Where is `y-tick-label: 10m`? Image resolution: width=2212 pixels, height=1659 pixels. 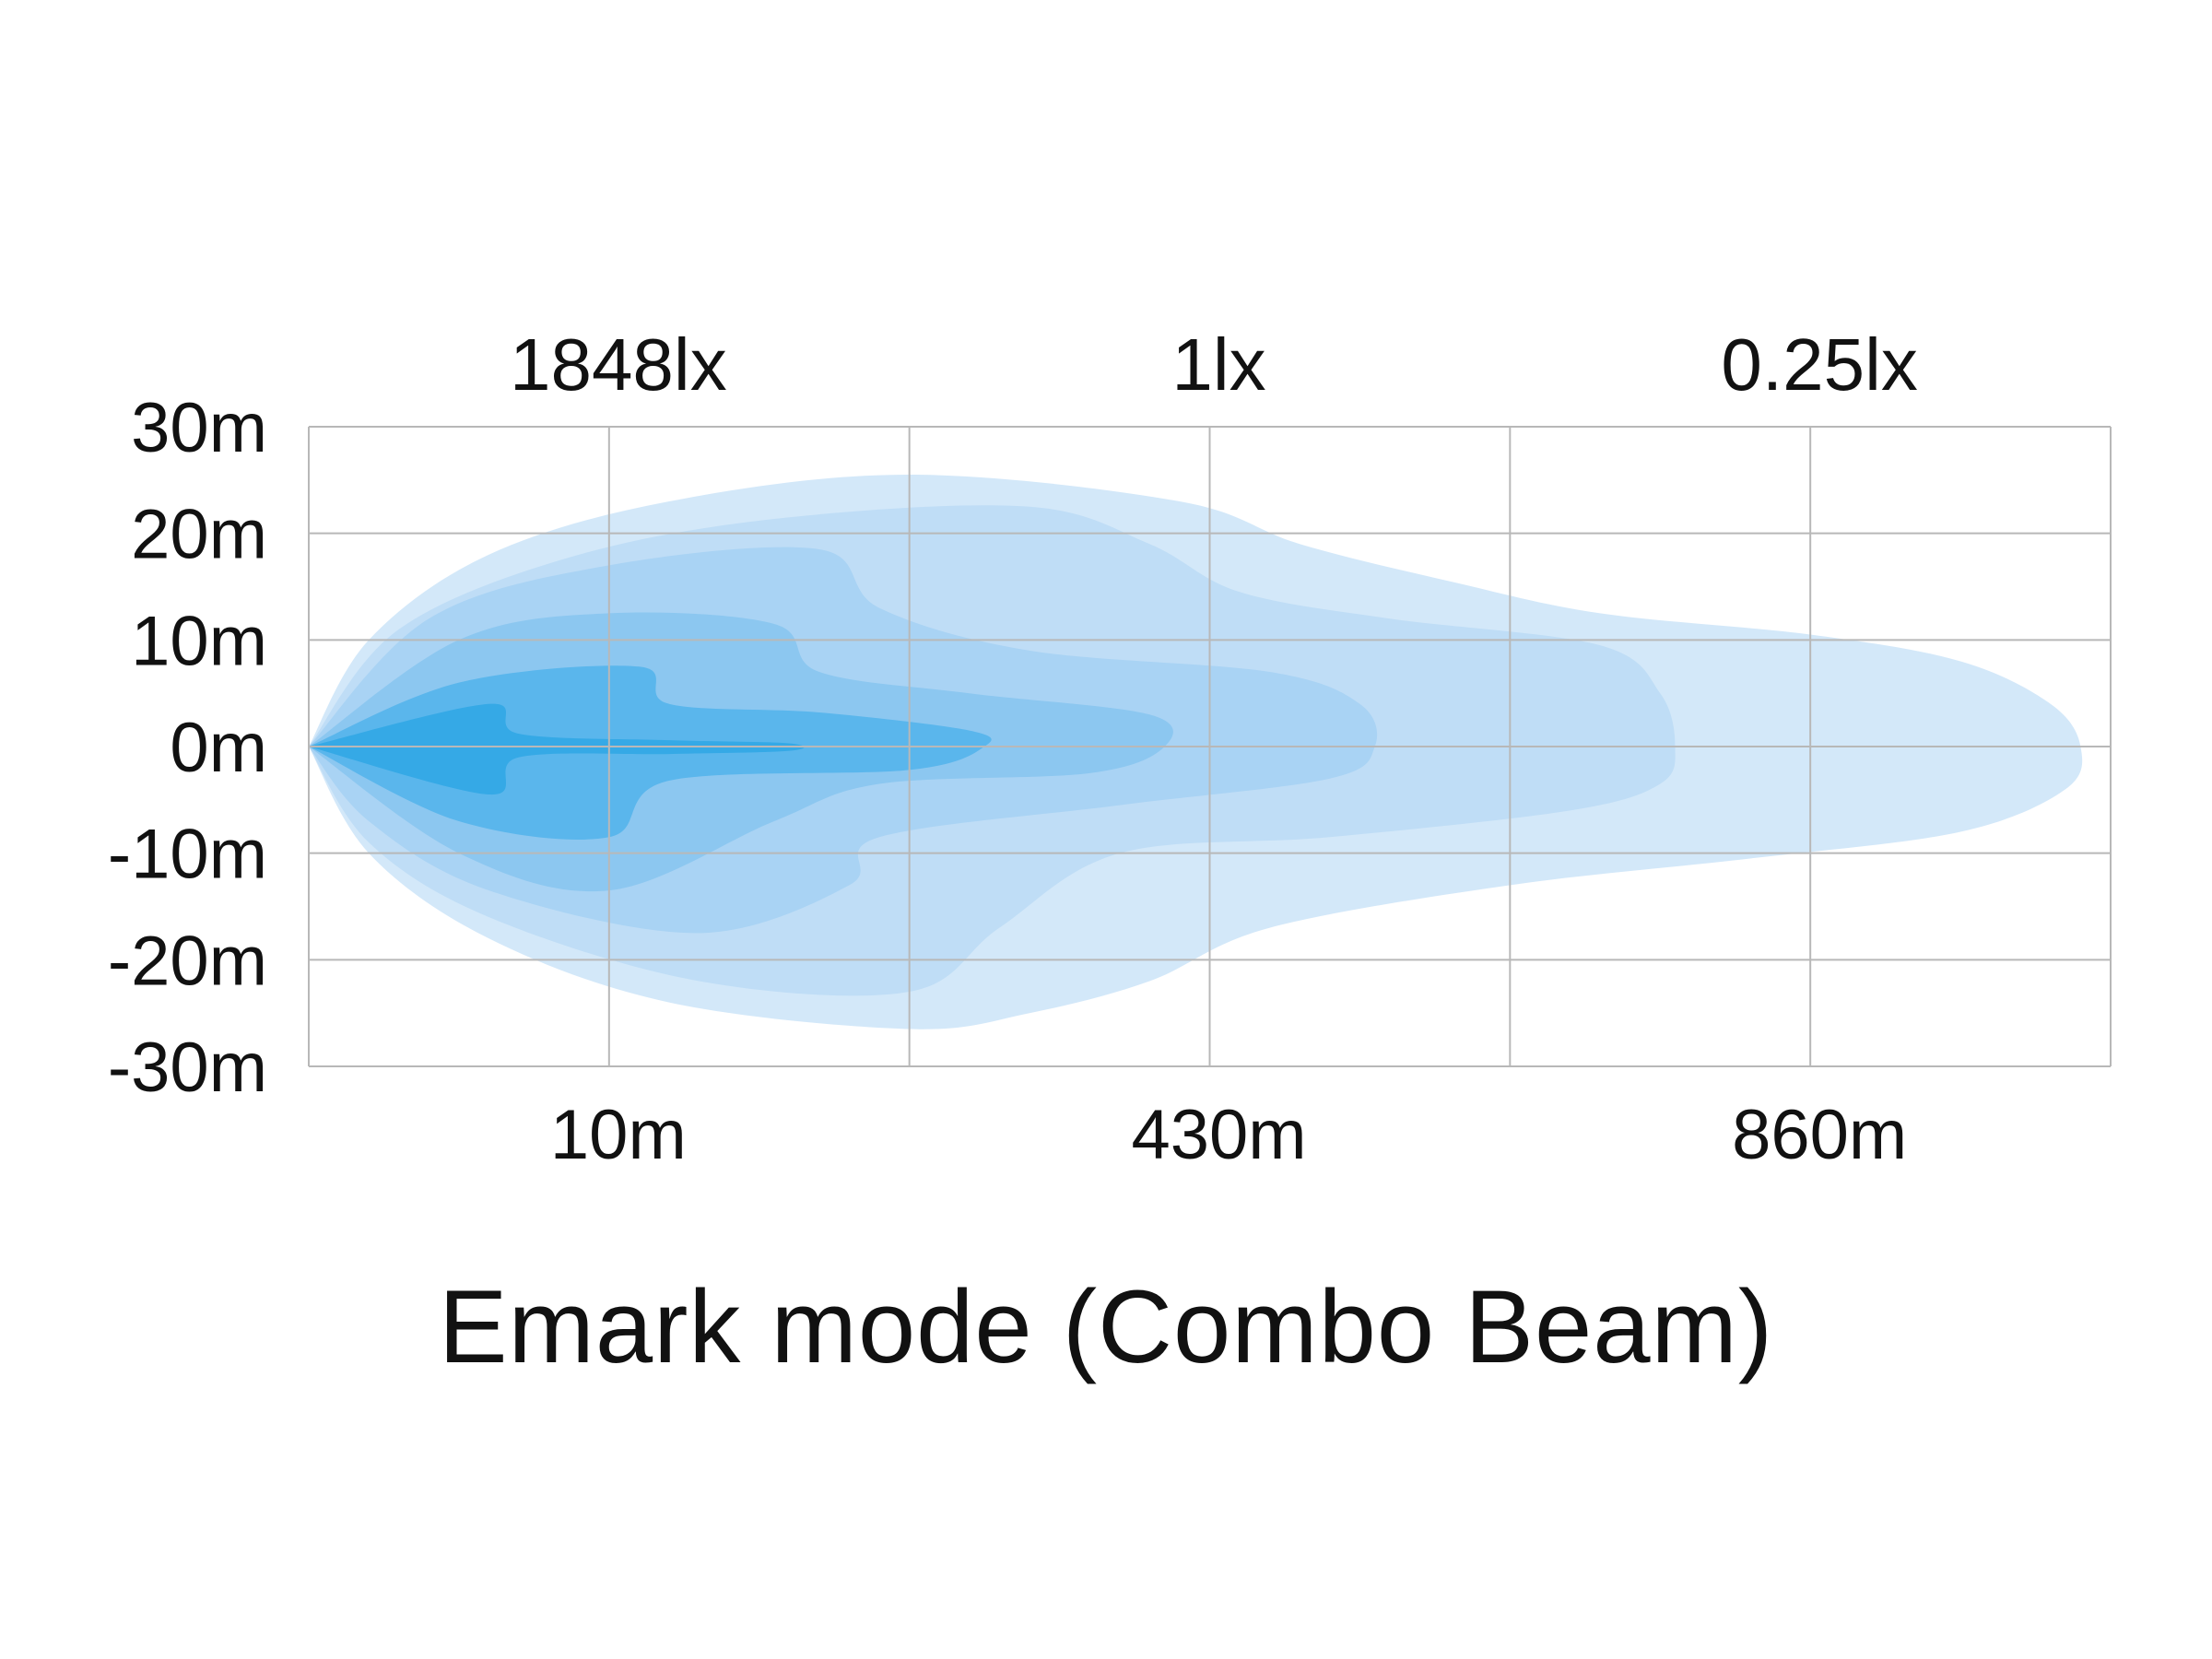 y-tick-label: 10m is located at coordinates (199, 641).